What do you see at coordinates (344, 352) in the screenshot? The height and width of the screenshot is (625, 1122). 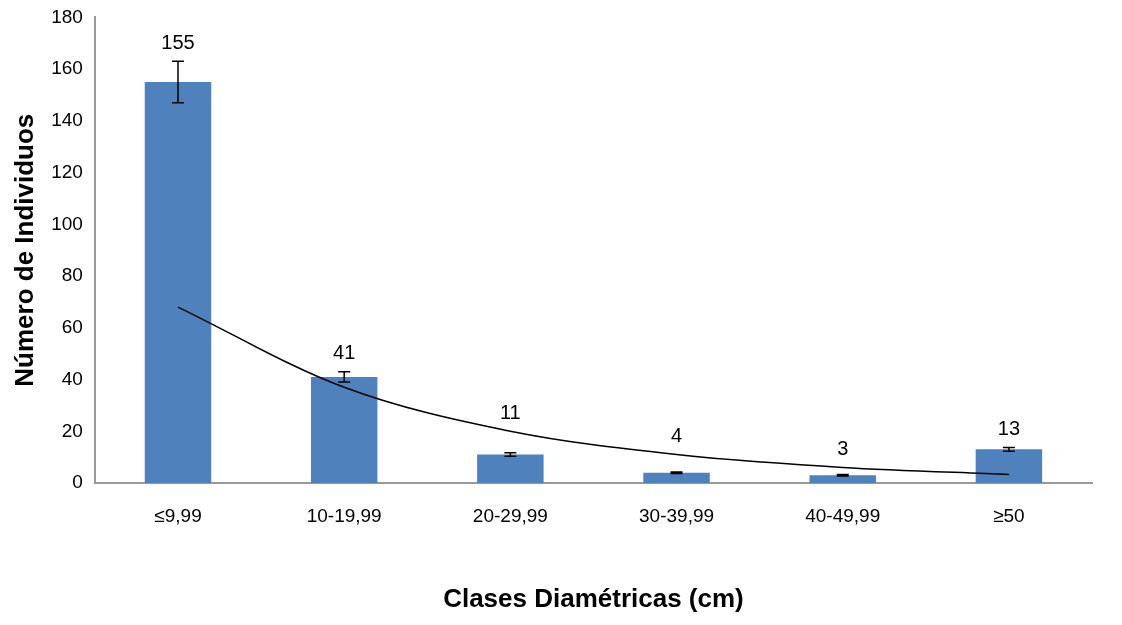 I see `data-label: 41` at bounding box center [344, 352].